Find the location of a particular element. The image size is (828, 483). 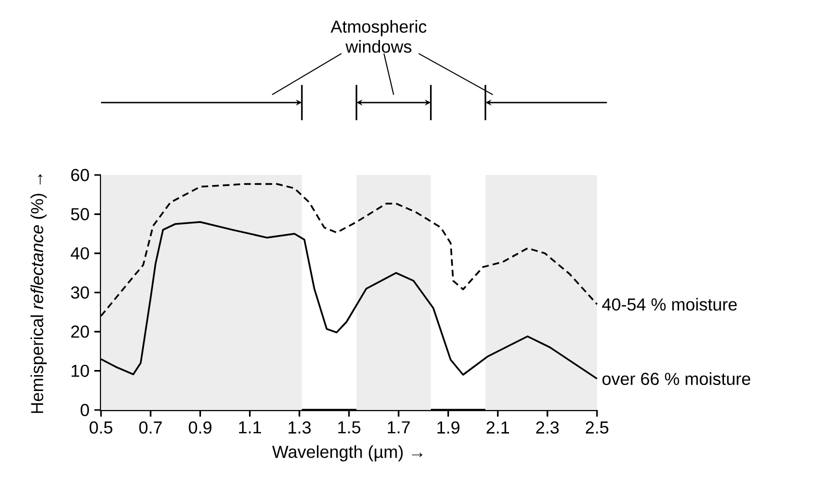

x-tick-label: 1.7 is located at coordinates (399, 427).